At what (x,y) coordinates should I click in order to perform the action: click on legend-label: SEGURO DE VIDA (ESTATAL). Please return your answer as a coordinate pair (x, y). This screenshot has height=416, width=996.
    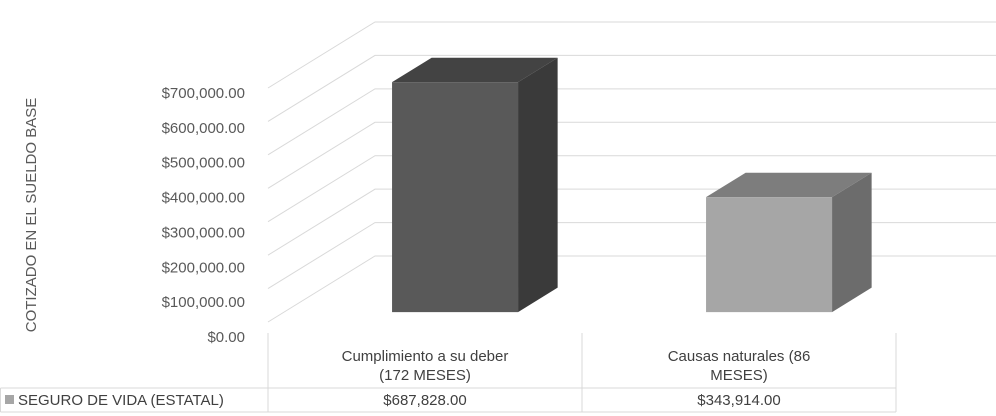
    Looking at the image, I should click on (121, 400).